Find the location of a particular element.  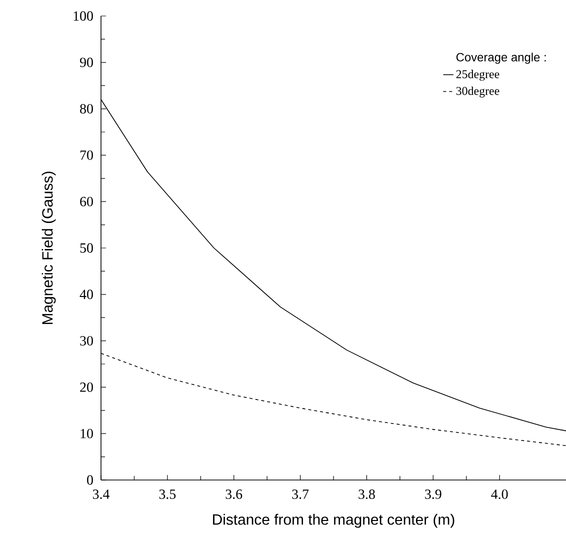

y-tick-label: 90 is located at coordinates (86, 63).